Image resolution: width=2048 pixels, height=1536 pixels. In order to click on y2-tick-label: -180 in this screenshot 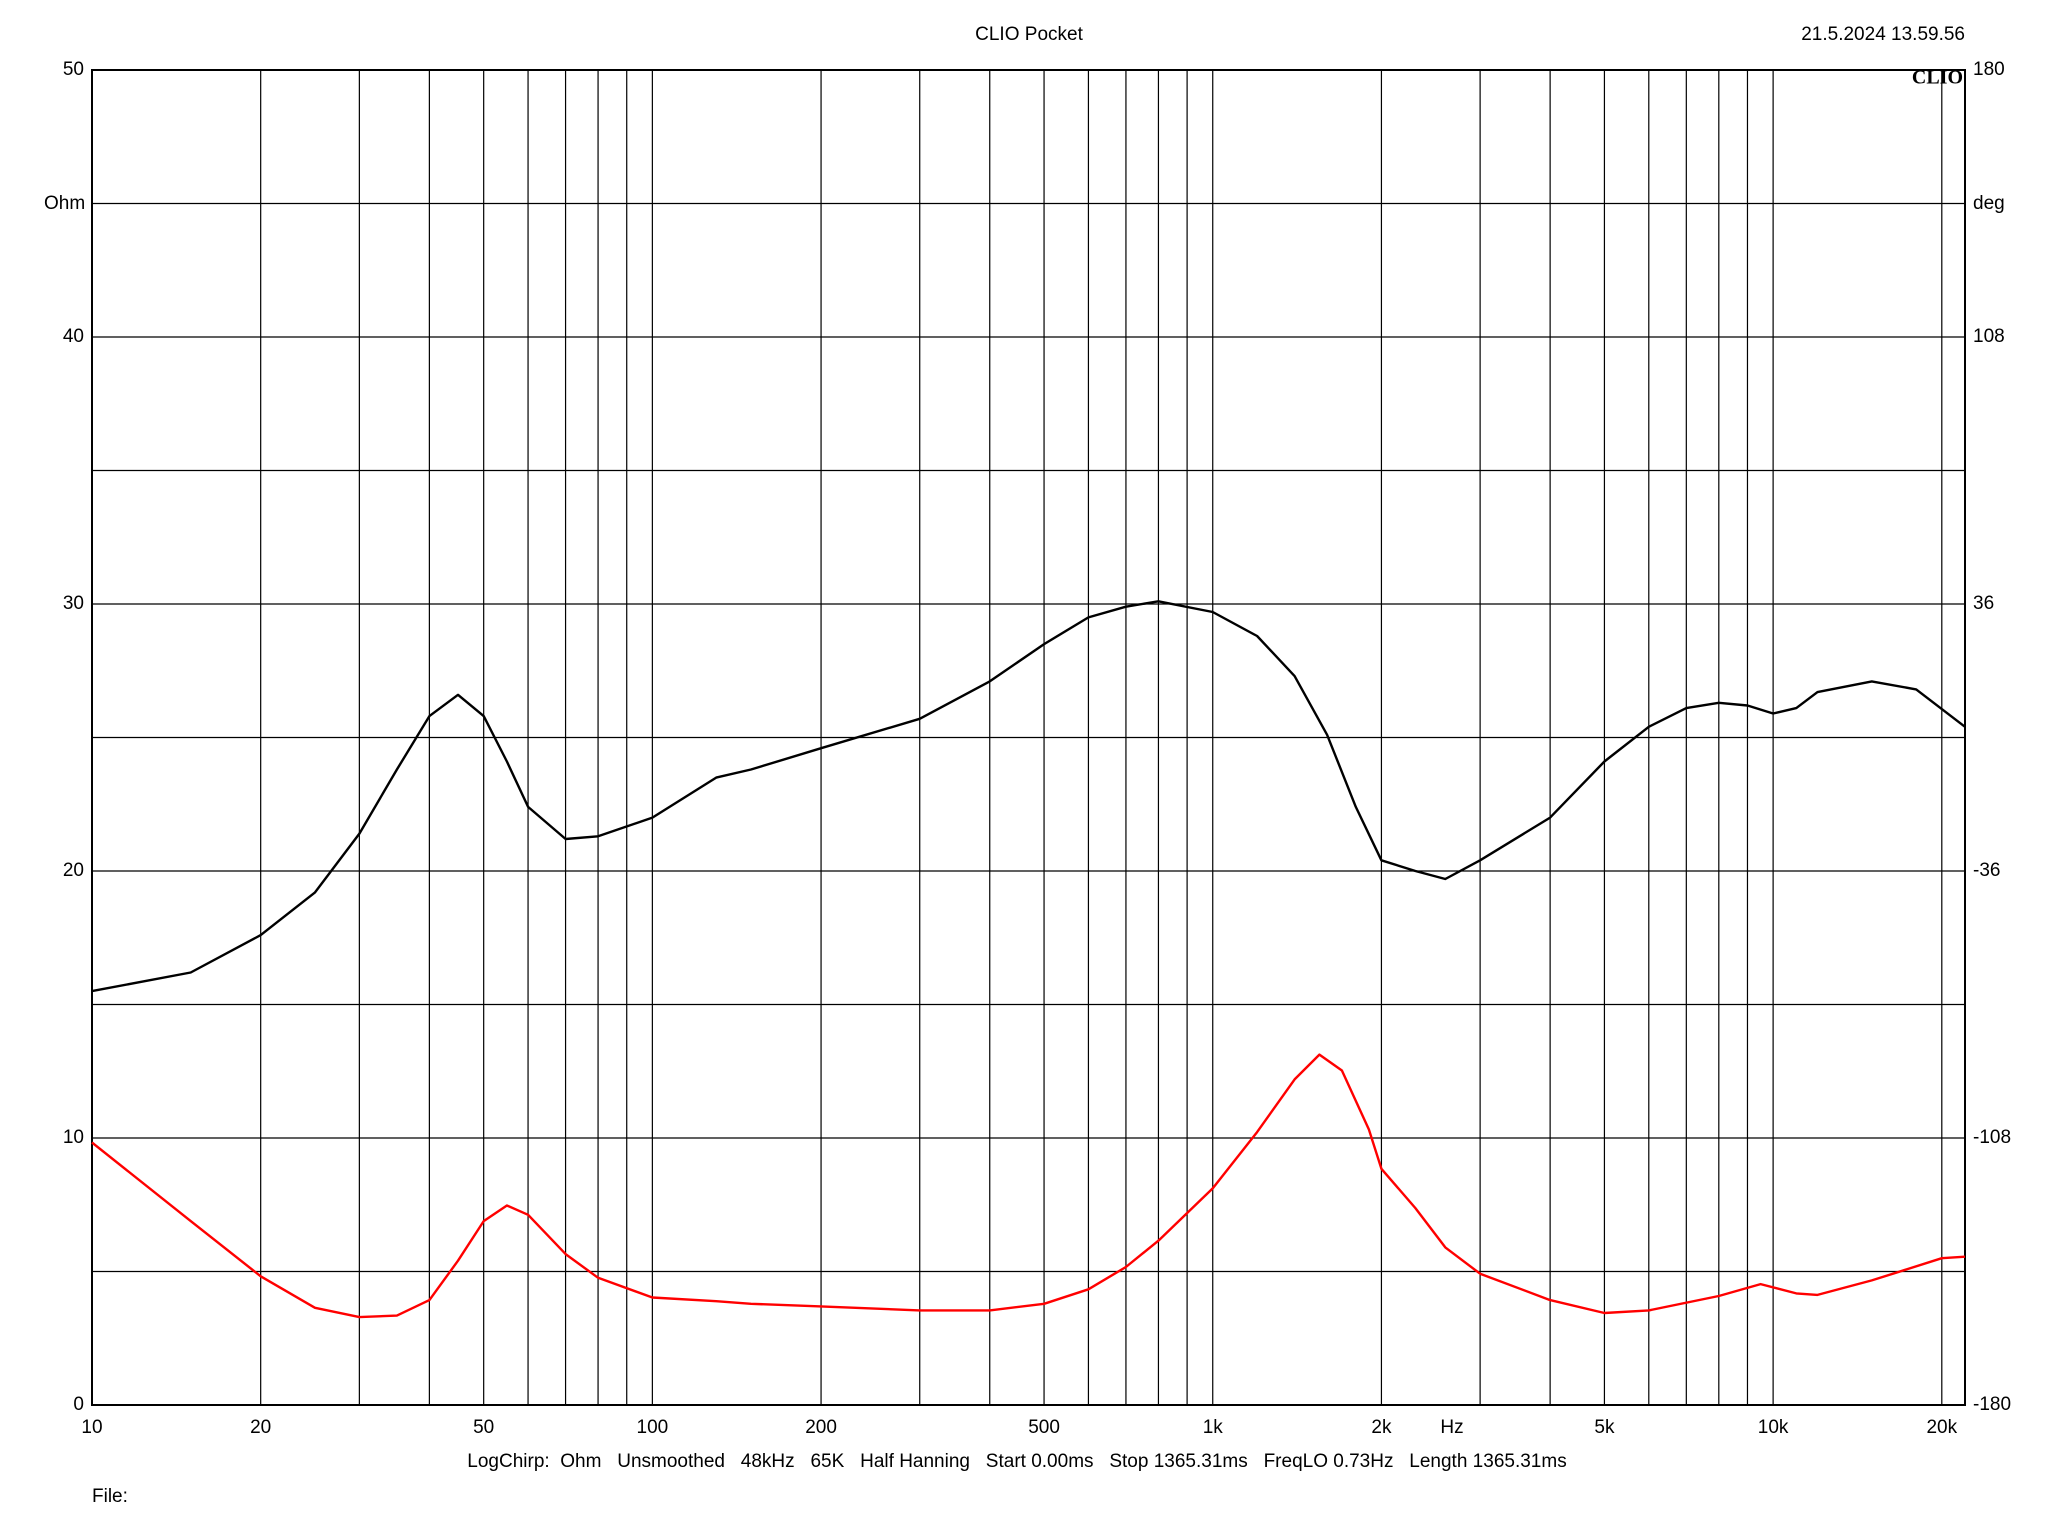, I will do `click(1992, 1404)`.